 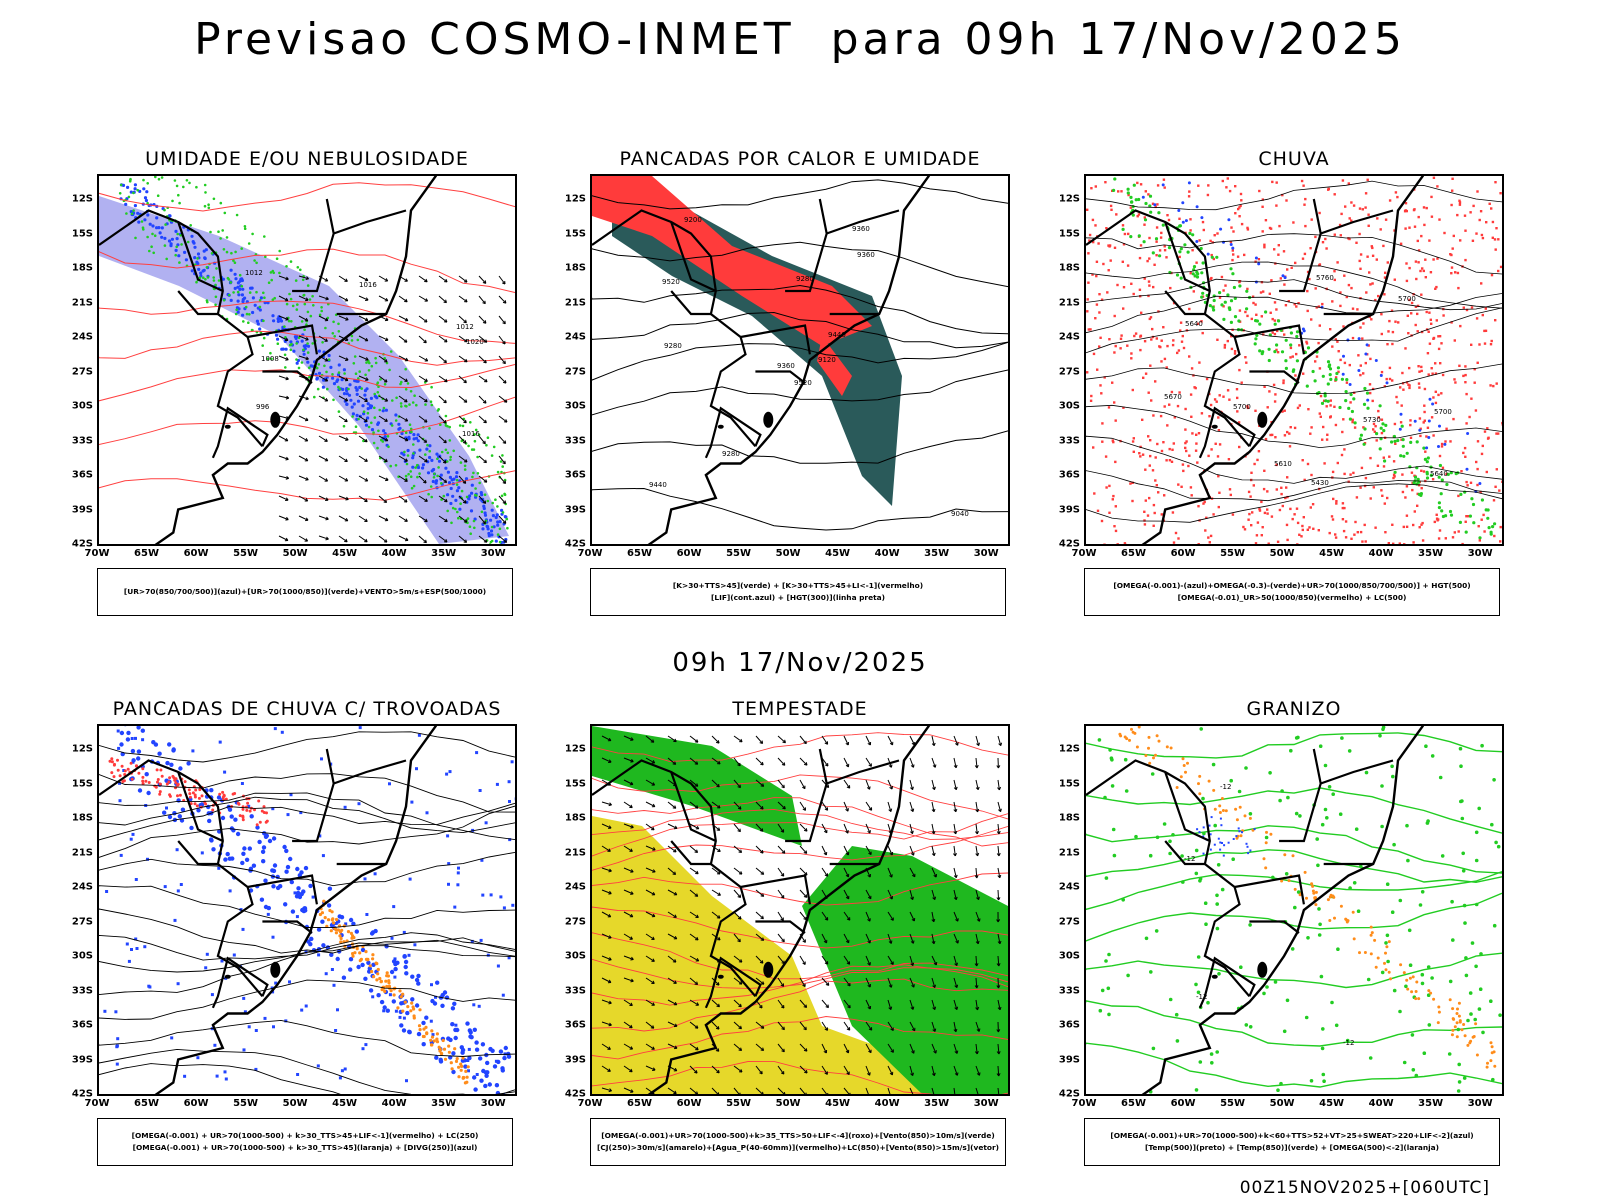 What do you see at coordinates (1294, 866) in the screenshot?
I see `contour-line` at bounding box center [1294, 866].